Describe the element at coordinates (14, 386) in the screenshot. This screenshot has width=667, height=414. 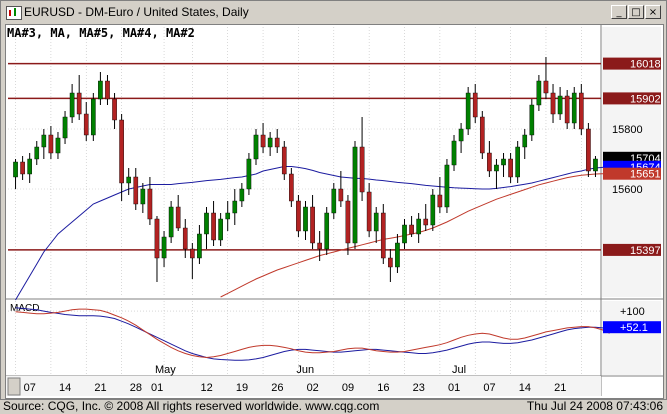
I see `scroll-handle` at that location.